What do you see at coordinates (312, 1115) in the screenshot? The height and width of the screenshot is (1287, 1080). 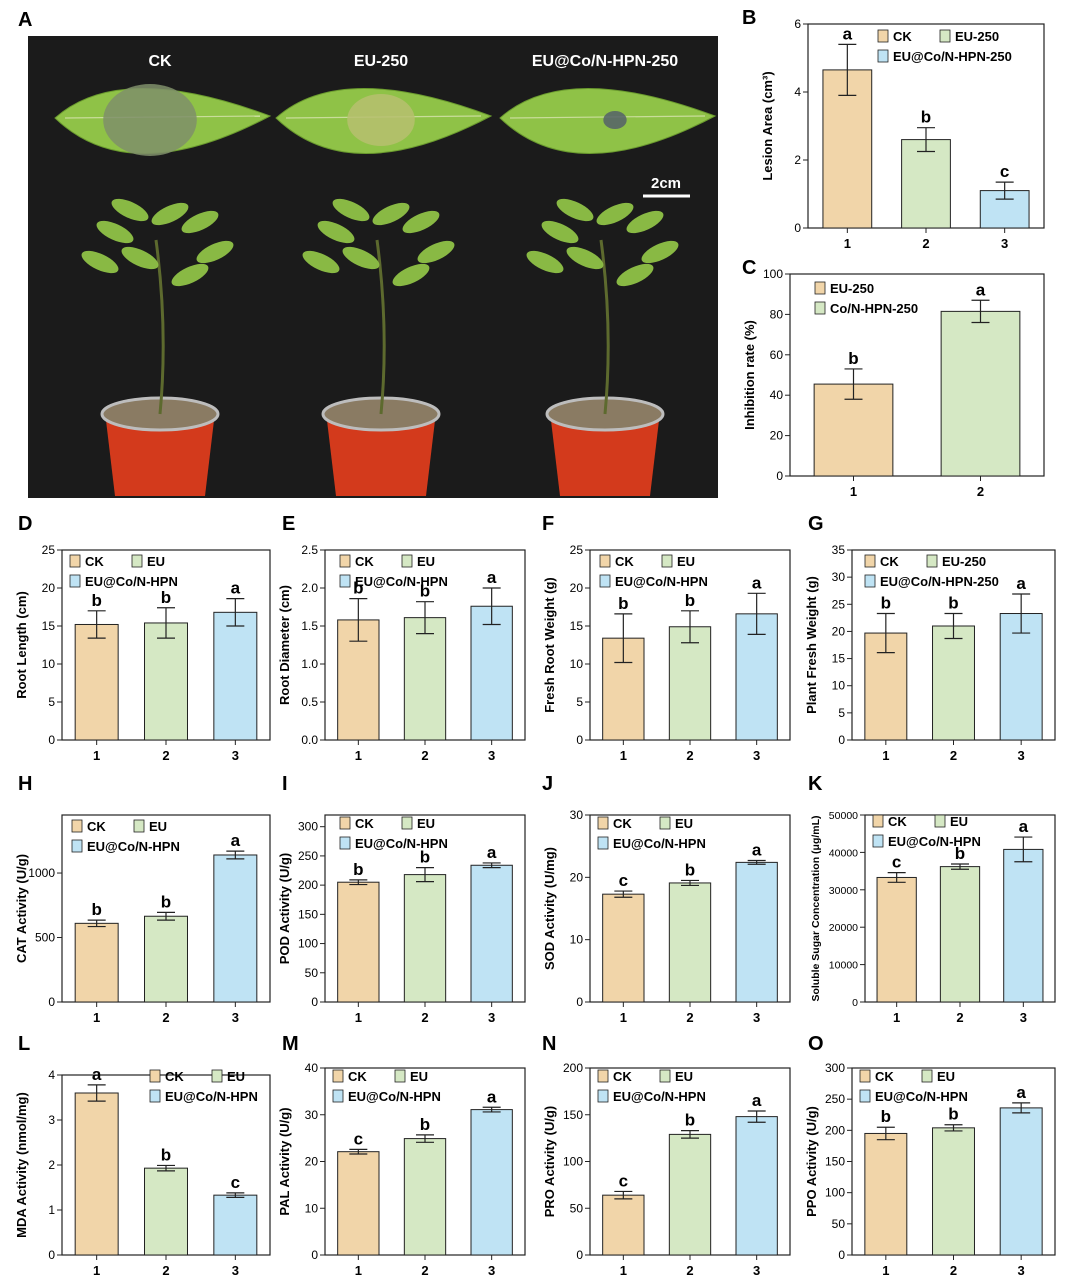 I see `y-tick-label: 30` at bounding box center [312, 1115].